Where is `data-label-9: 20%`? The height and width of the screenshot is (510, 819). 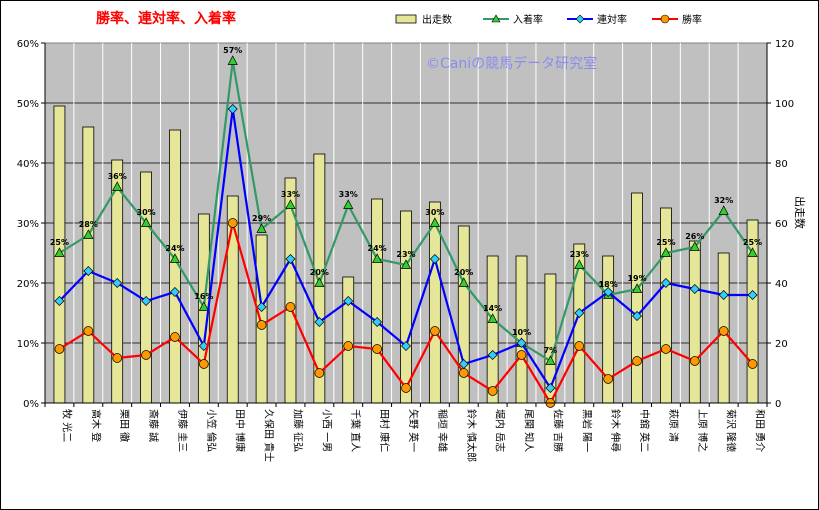 data-label-9: 20% is located at coordinates (319, 272).